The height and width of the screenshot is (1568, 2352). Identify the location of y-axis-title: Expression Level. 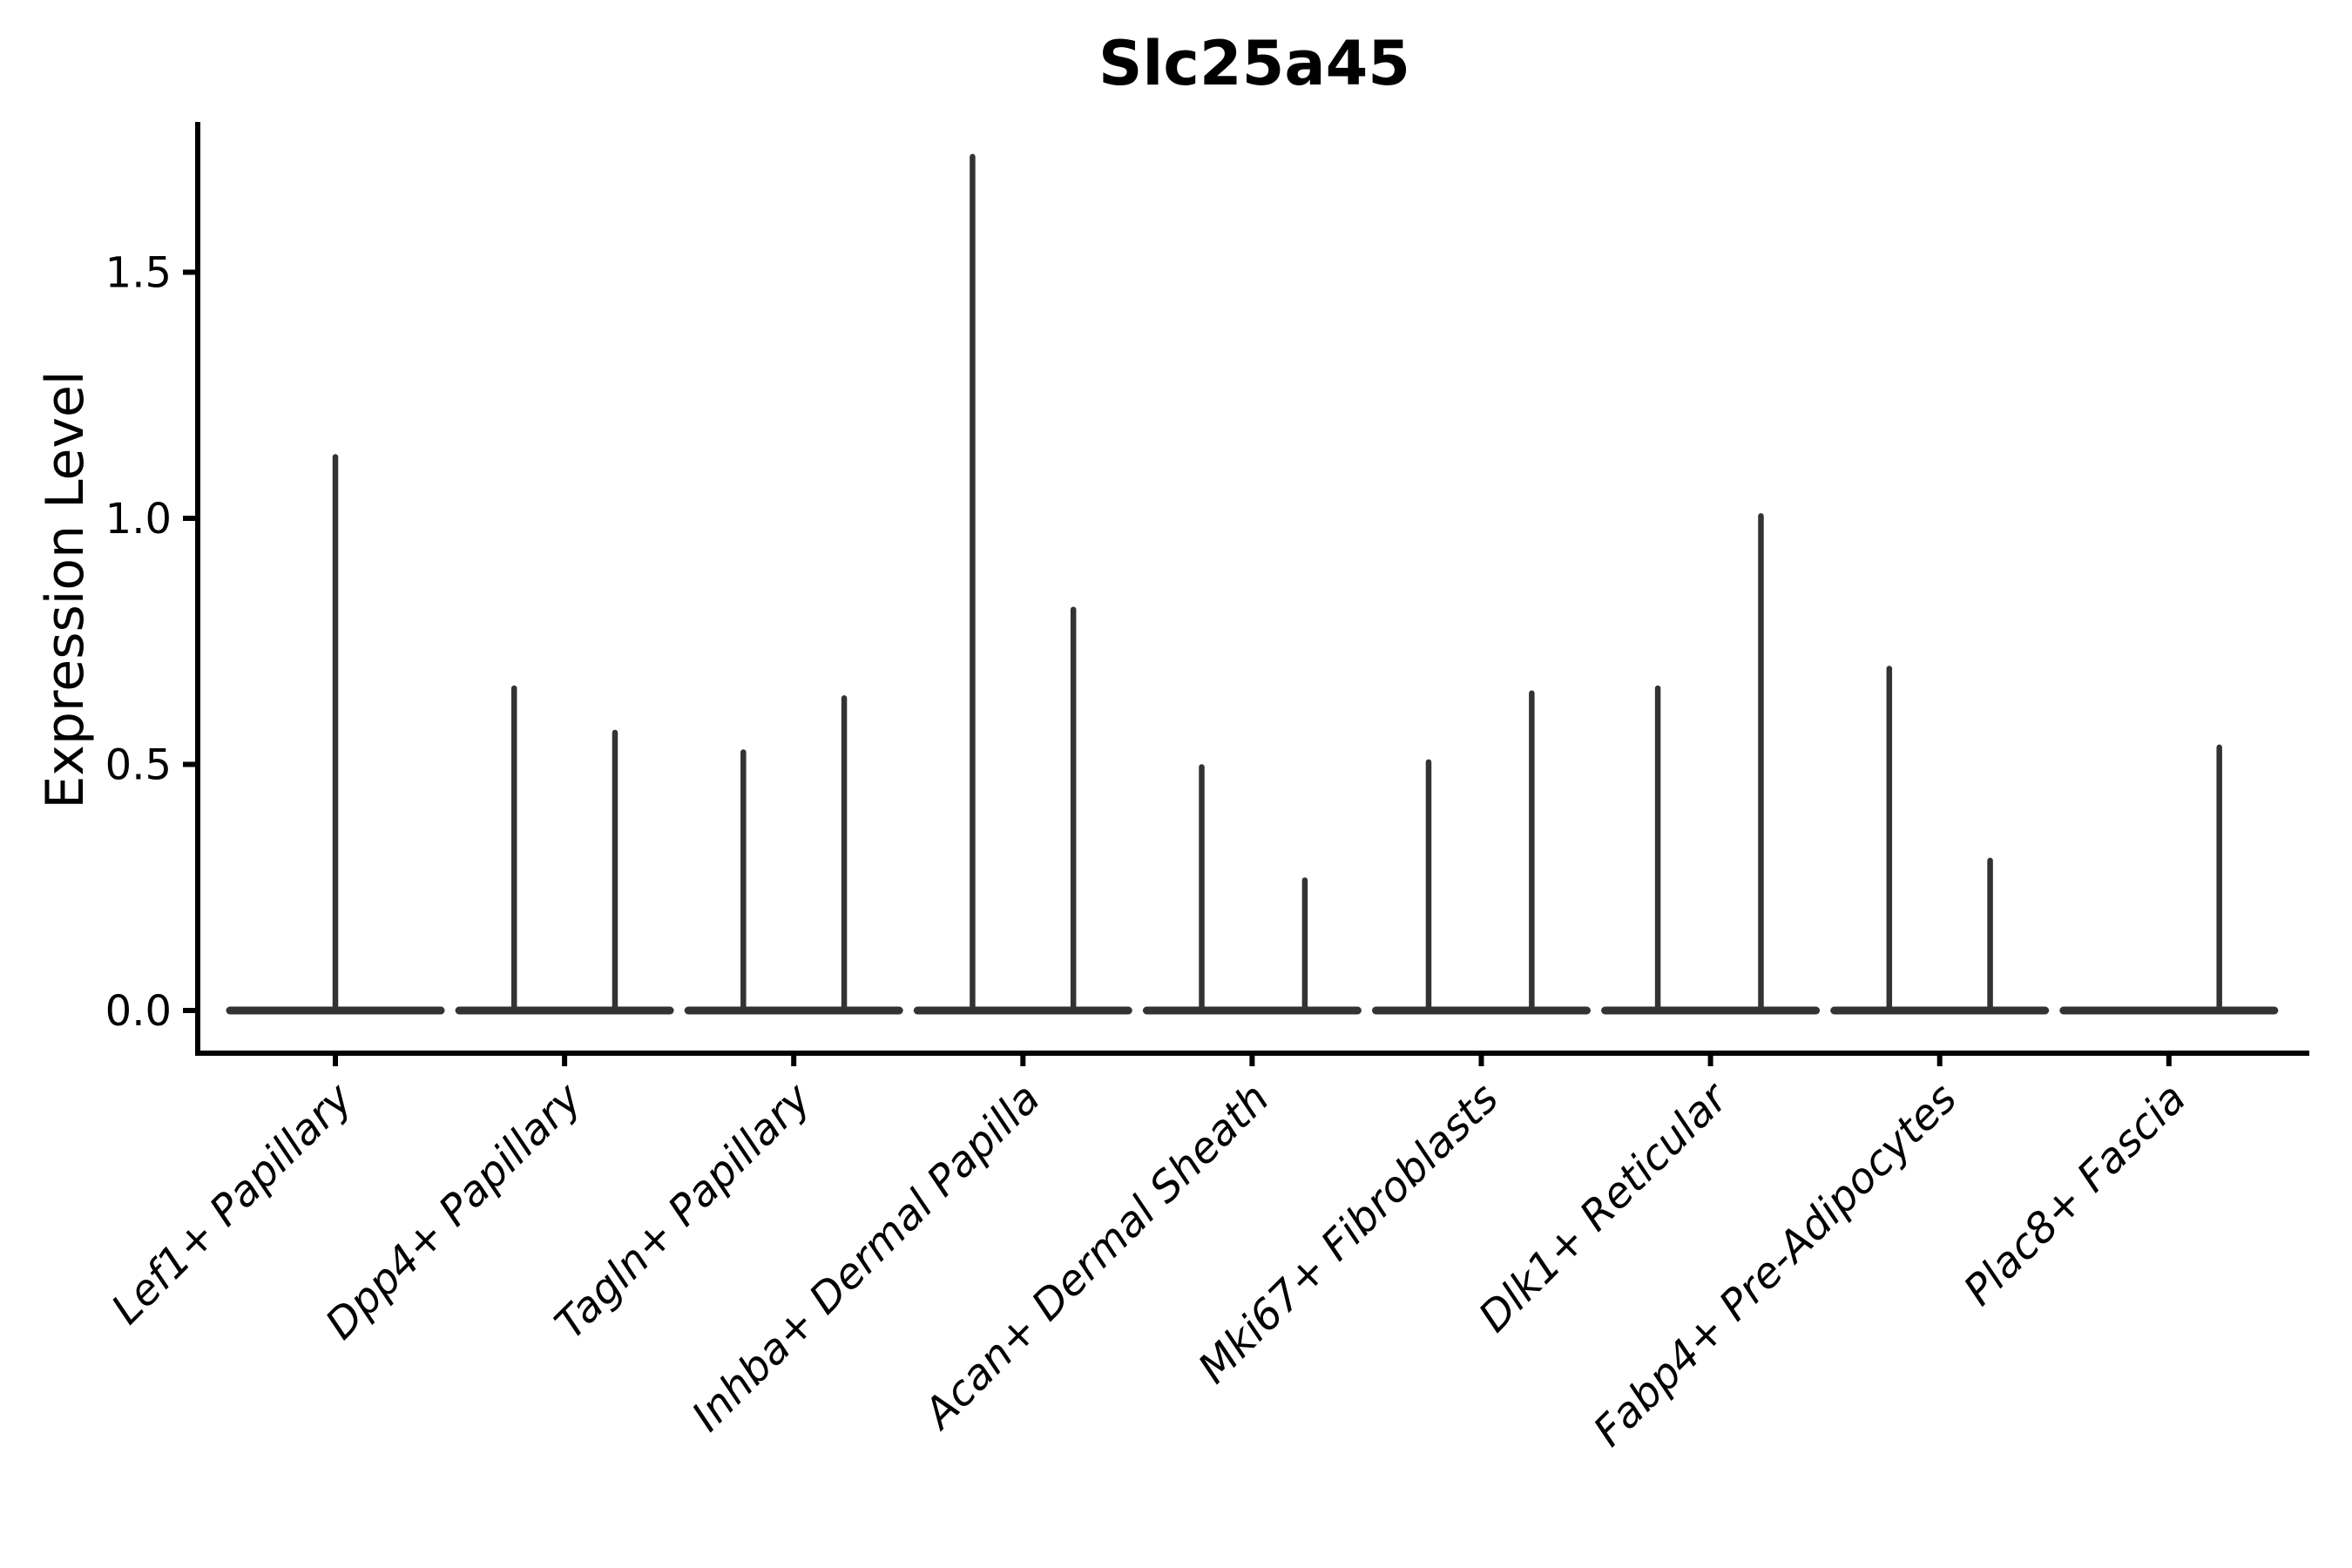
(66, 589).